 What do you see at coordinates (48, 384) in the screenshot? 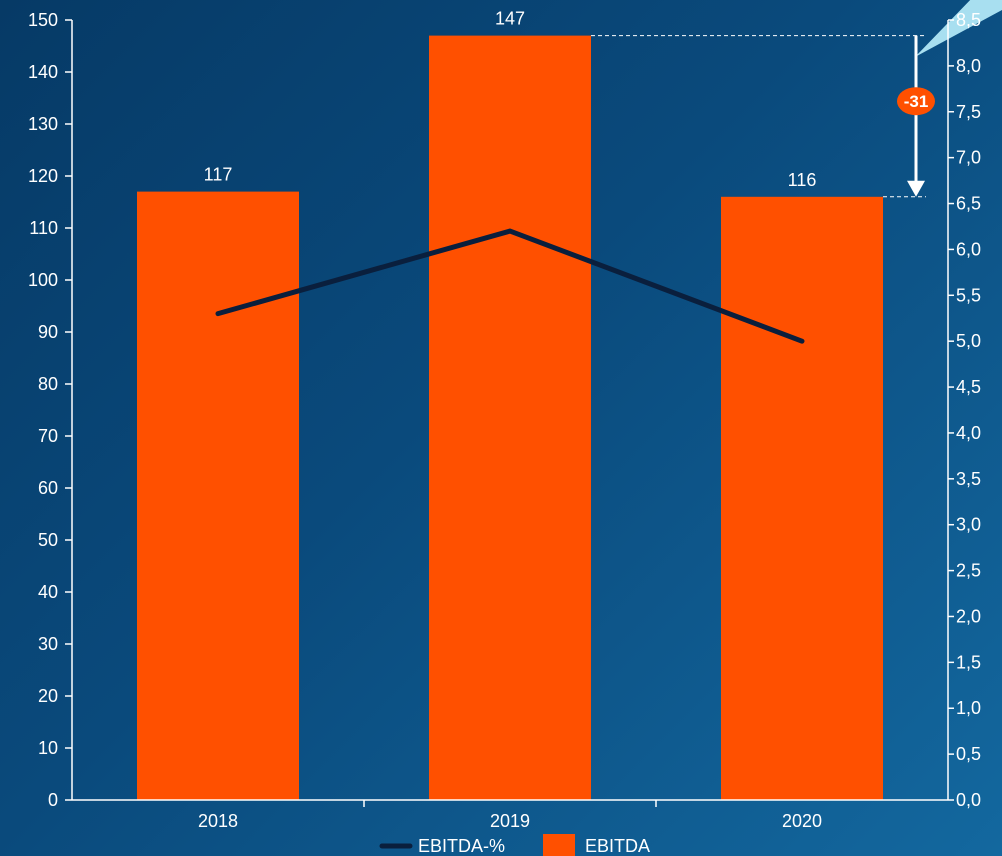
I see `left-tick-label: 80` at bounding box center [48, 384].